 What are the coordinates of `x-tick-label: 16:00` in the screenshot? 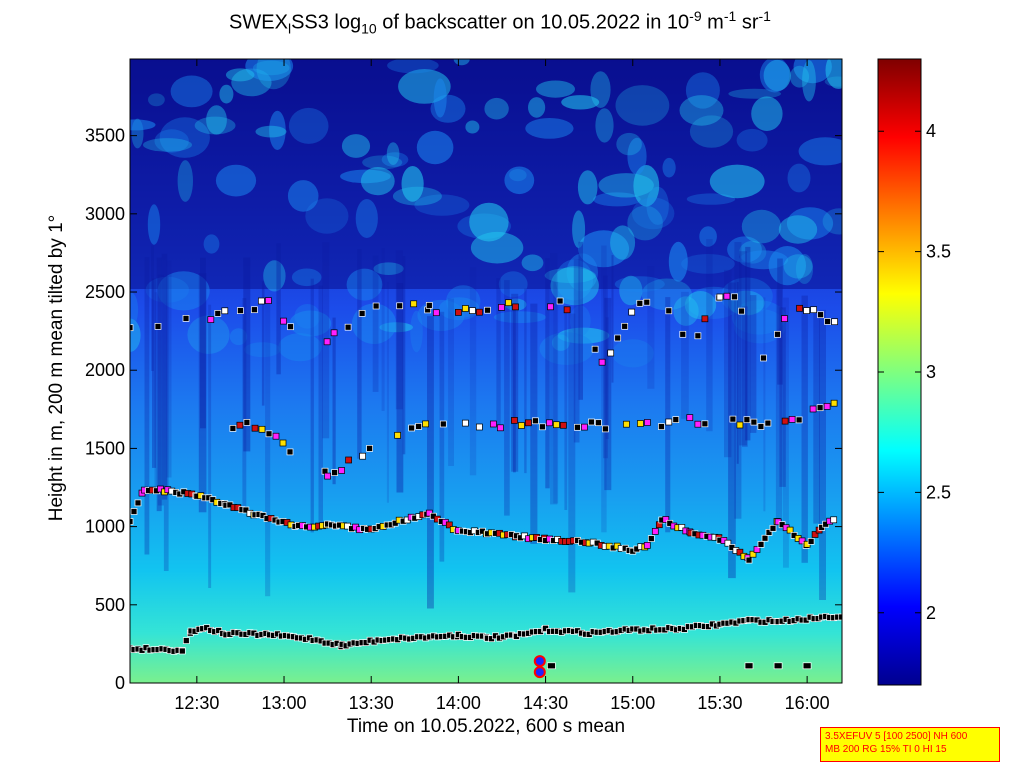 It's located at (807, 703).